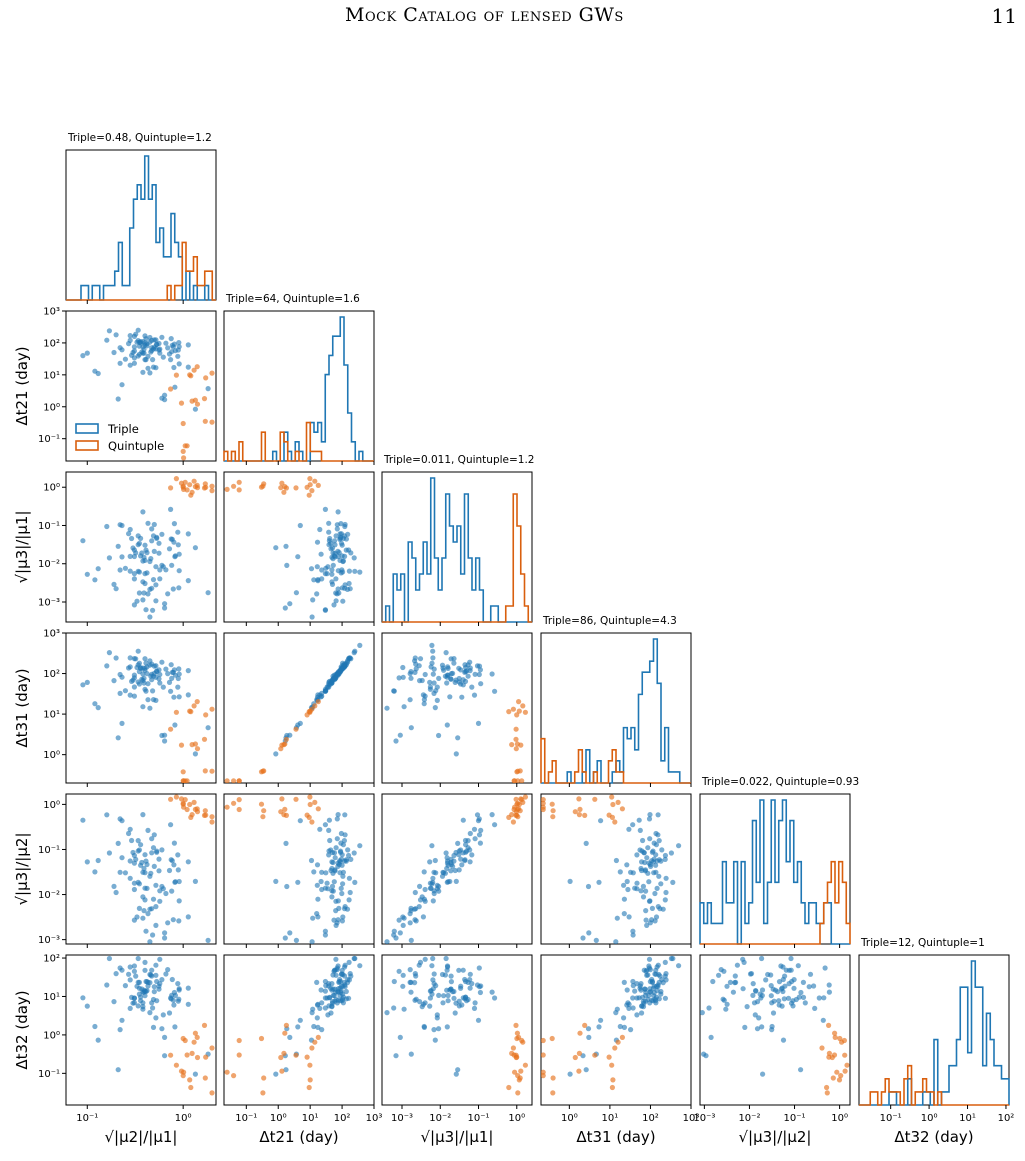 The height and width of the screenshot is (1161, 1025). What do you see at coordinates (298, 441) in the screenshot?
I see `histogram-quintuple` at bounding box center [298, 441].